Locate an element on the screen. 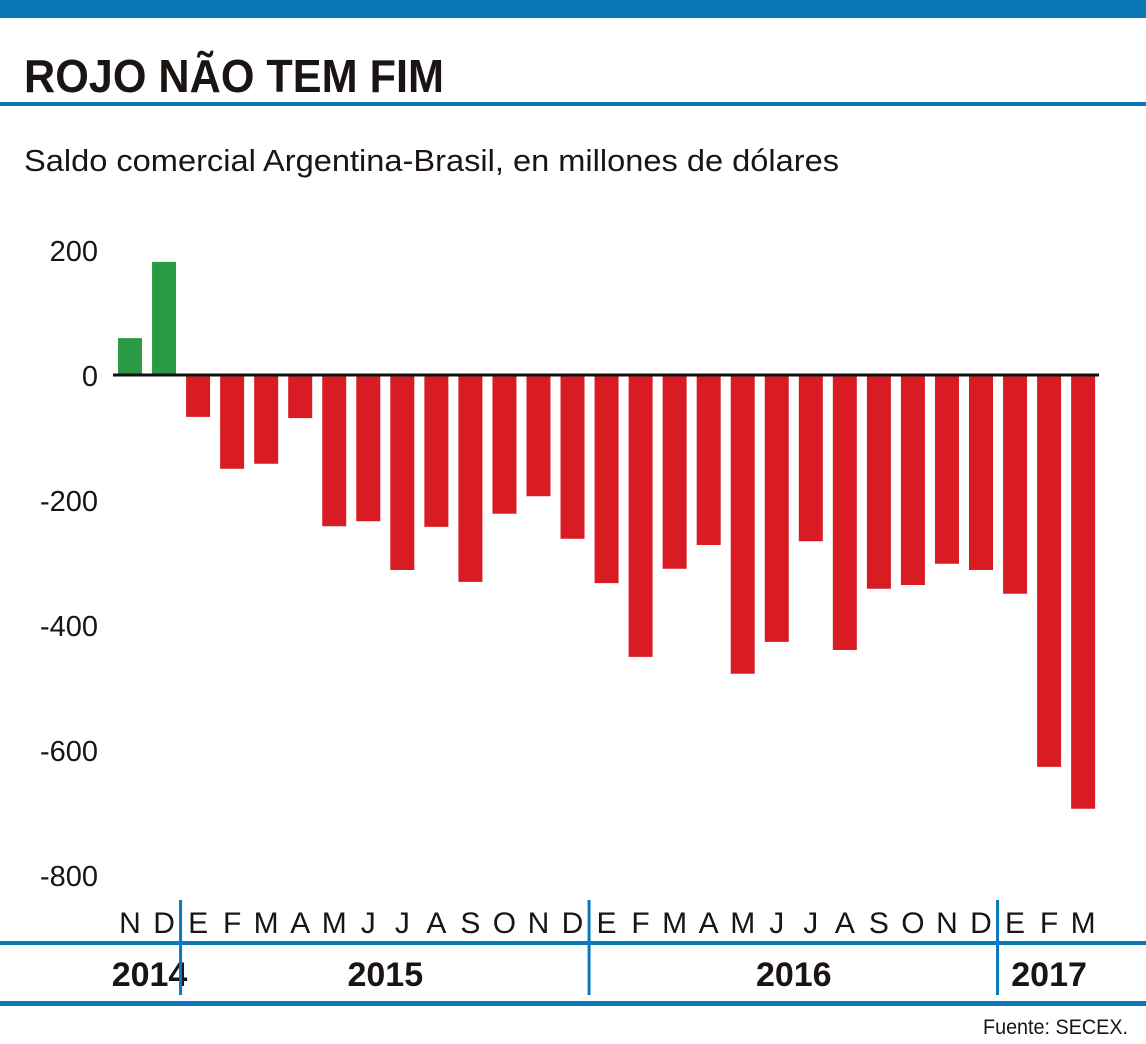 This screenshot has height=1044, width=1146. year-label: 2016 is located at coordinates (794, 975).